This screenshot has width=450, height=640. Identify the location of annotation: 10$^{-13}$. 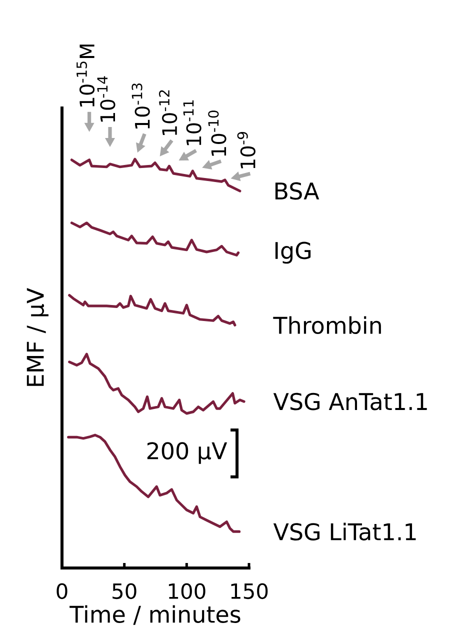
(141, 106).